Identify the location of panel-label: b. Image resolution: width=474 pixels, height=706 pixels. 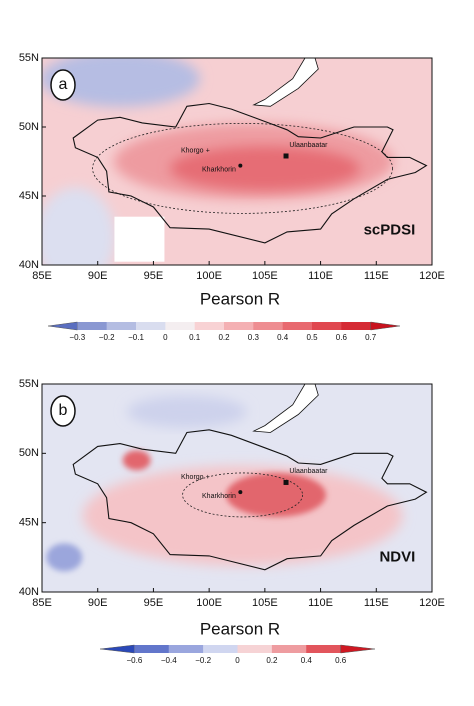
(63, 410).